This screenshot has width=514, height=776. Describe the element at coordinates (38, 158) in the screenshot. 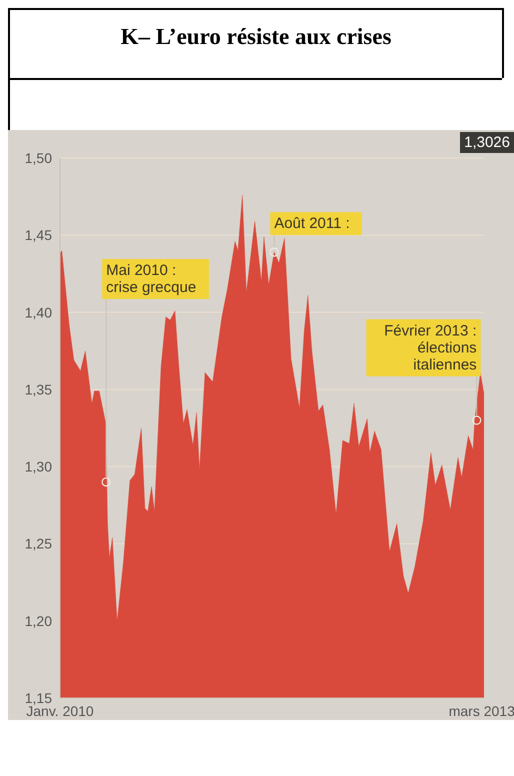

I see `y-tick-label: 1,50` at that location.